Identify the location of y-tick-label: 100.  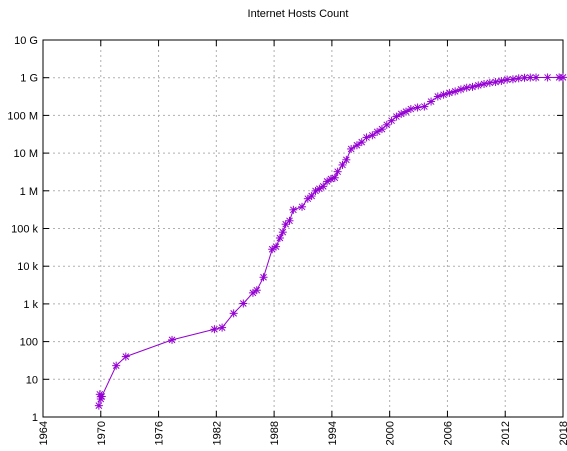
(29, 343).